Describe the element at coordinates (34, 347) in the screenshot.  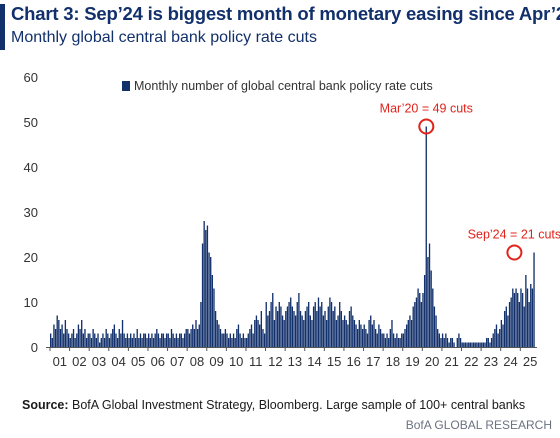
I see `y-tick-label: 0` at that location.